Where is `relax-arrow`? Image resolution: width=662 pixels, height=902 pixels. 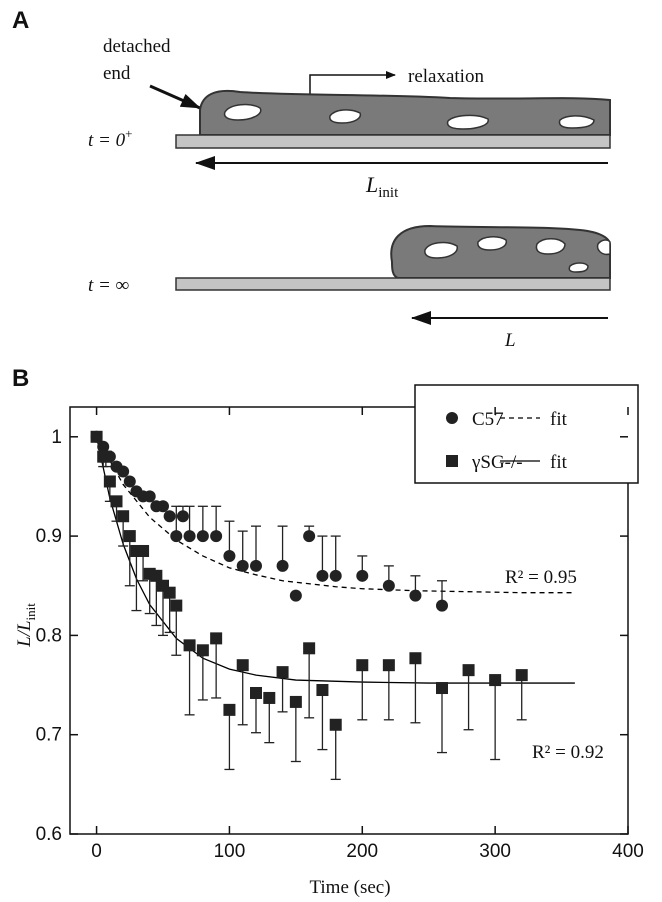 relax-arrow is located at coordinates (352, 83).